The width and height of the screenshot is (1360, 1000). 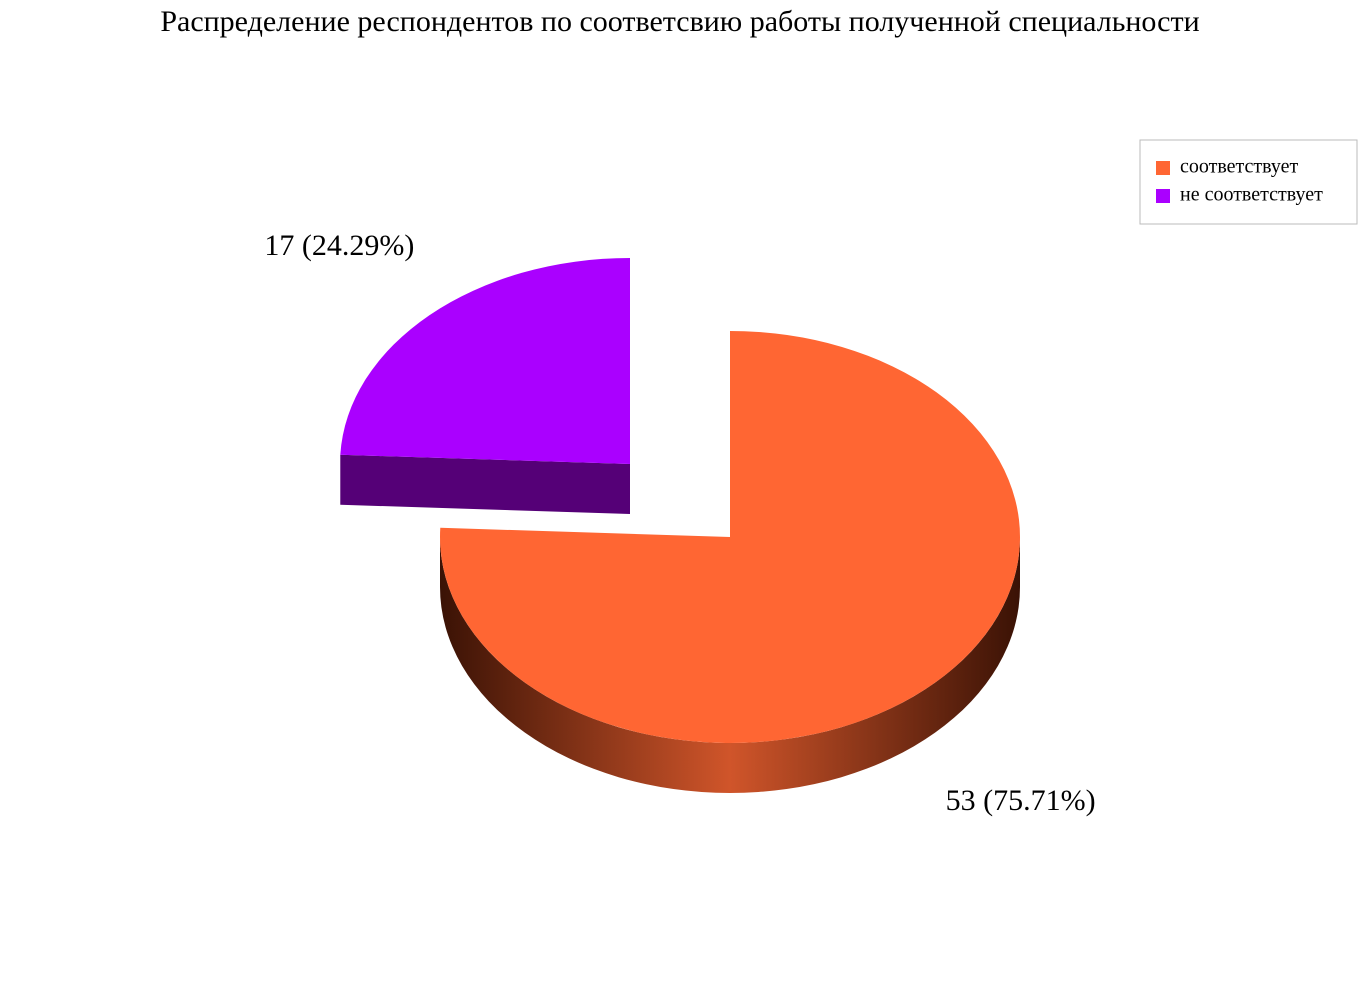 What do you see at coordinates (1248, 182) in the screenshot?
I see `legend-box` at bounding box center [1248, 182].